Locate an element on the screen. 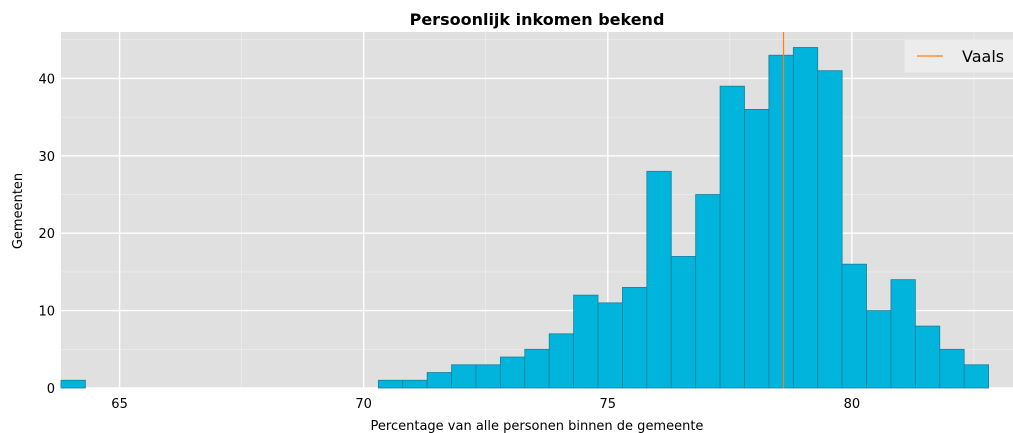 This screenshot has width=1013, height=433. legend-label-vaals: Vaals is located at coordinates (983, 56).